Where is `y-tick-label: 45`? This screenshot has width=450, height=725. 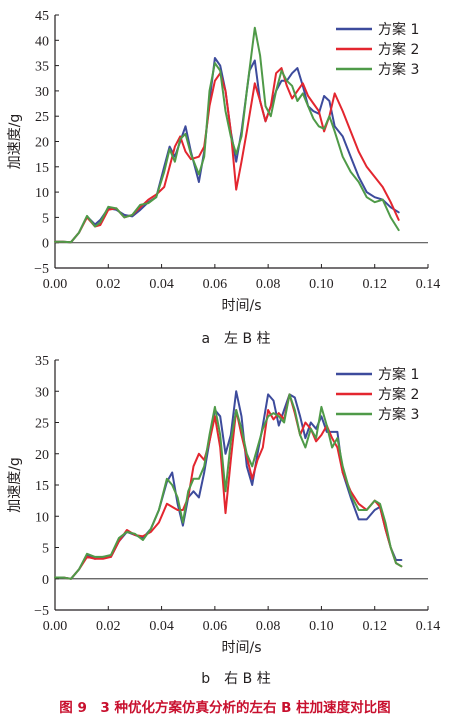
y-tick-label: 45 is located at coordinates (42, 16).